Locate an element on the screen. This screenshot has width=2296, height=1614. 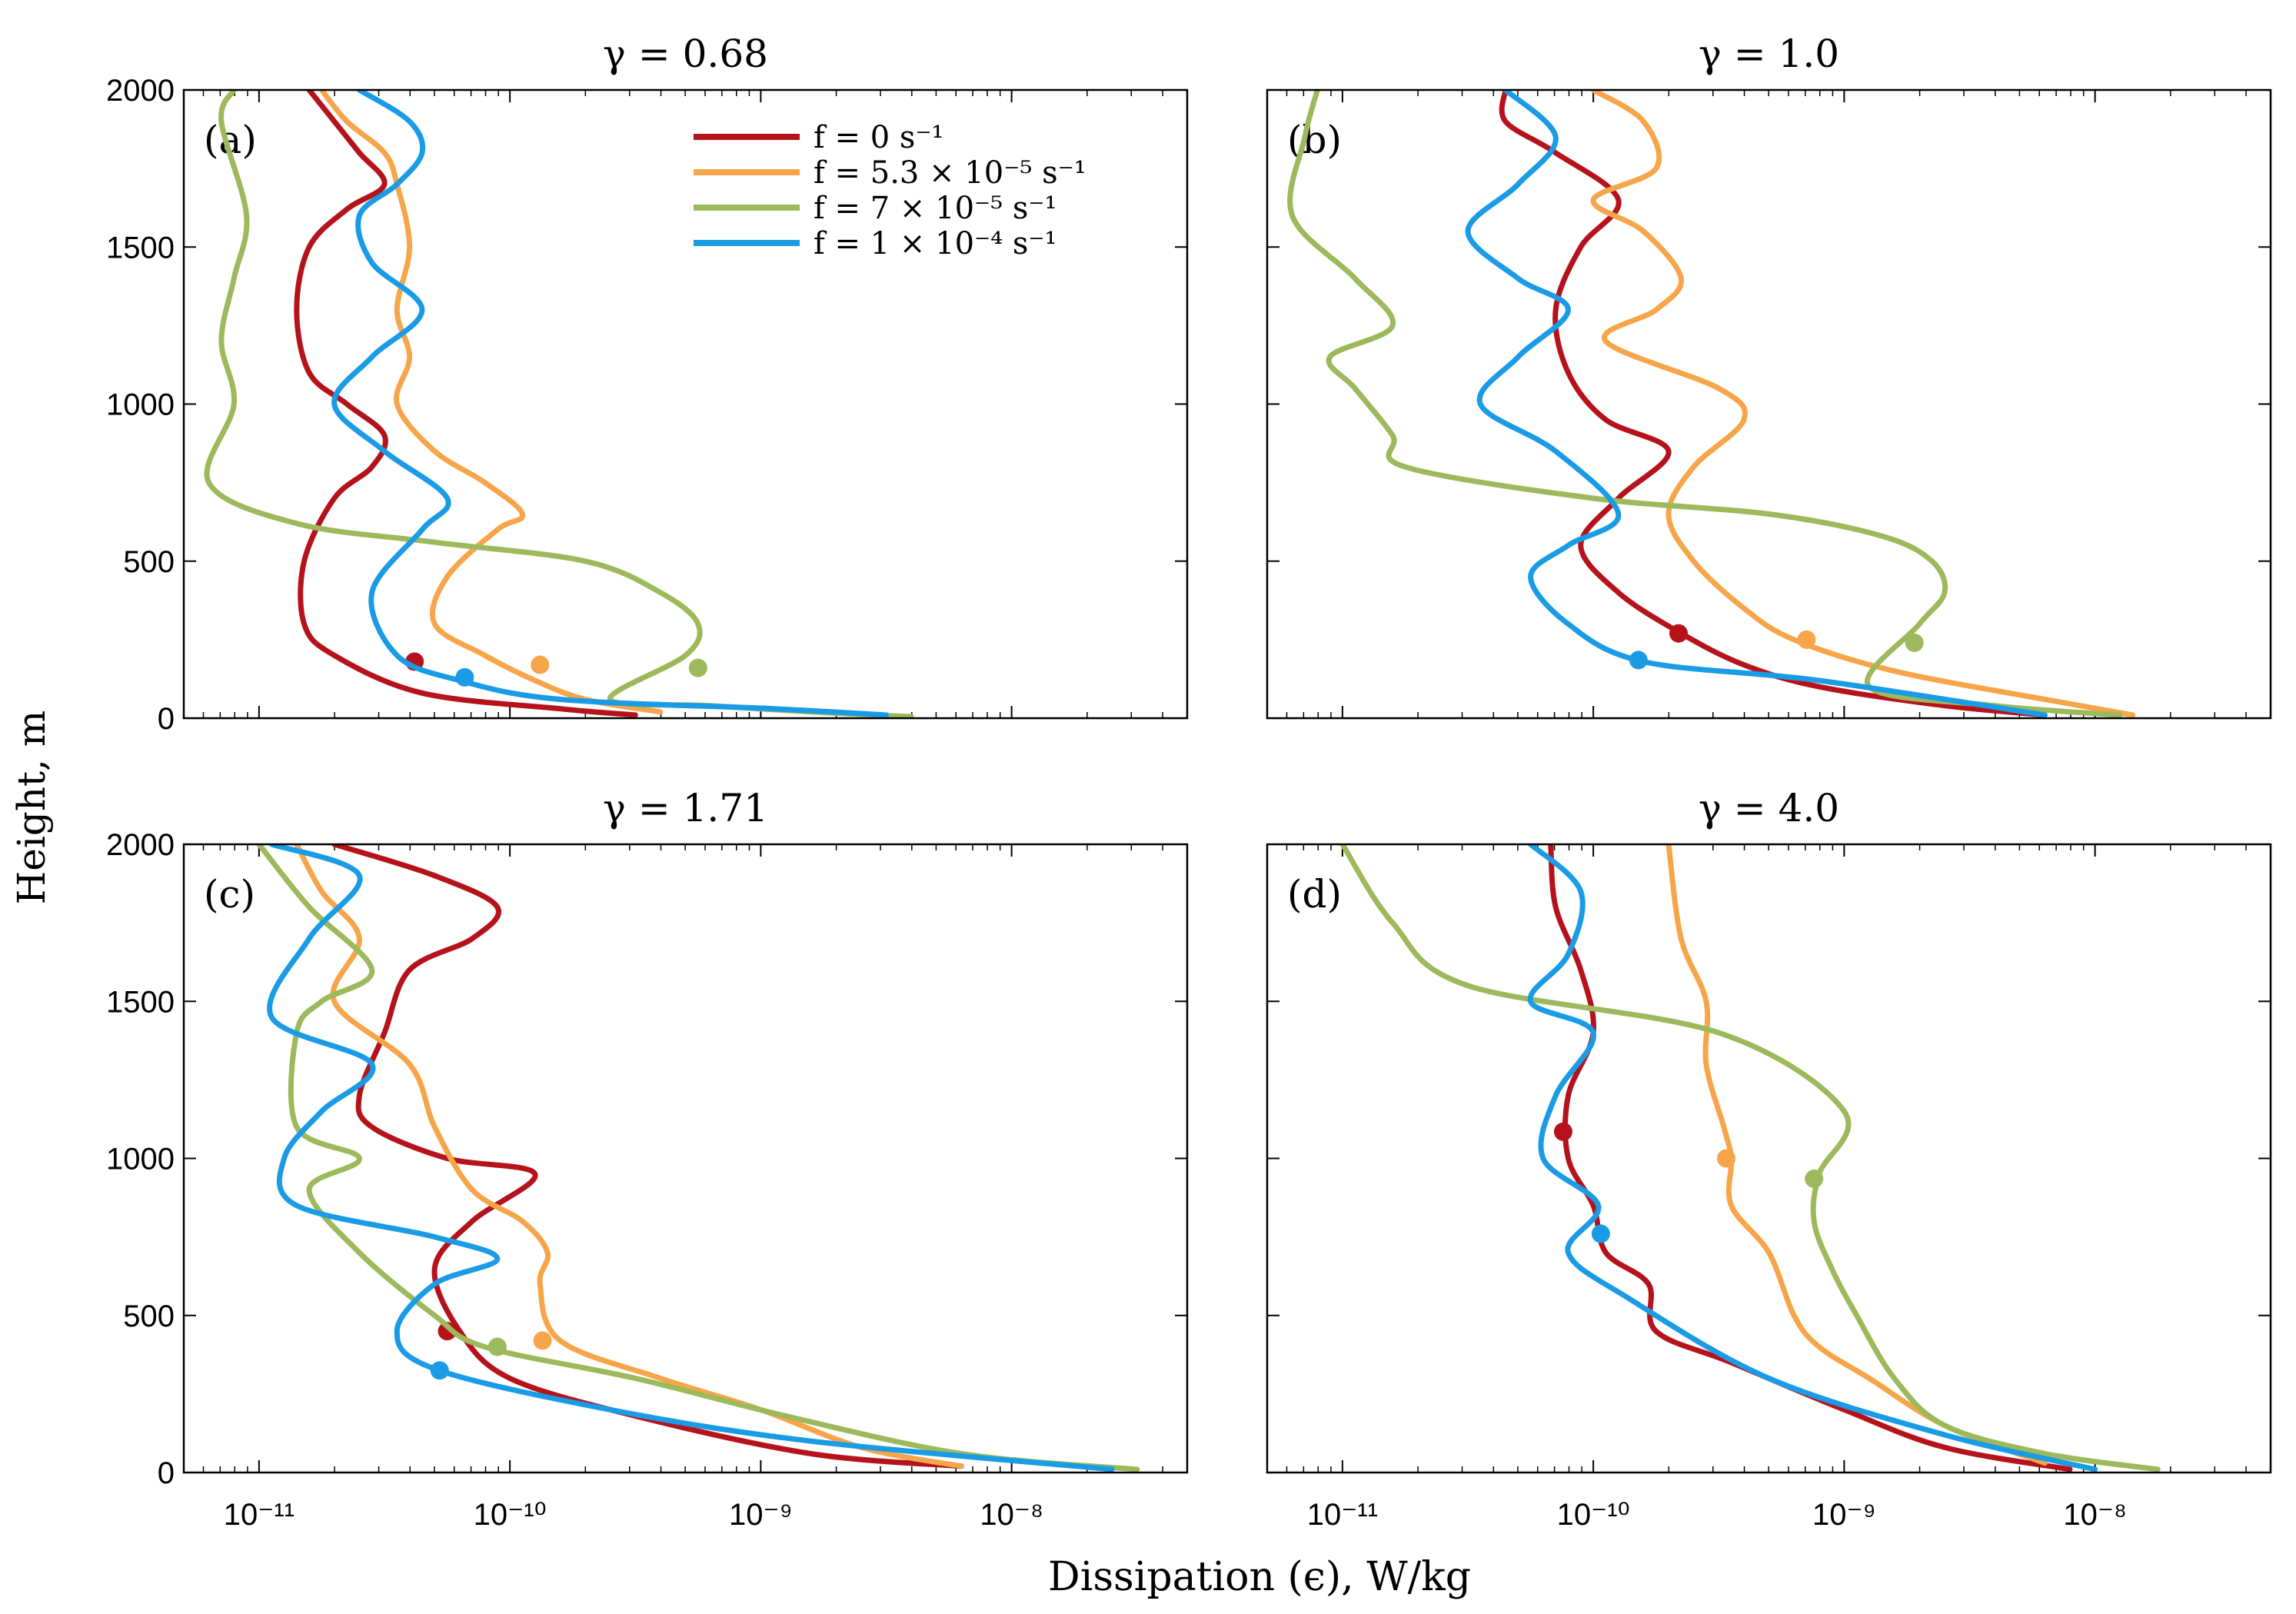
panel-title: γ = 4.0 is located at coordinates (1769, 808).